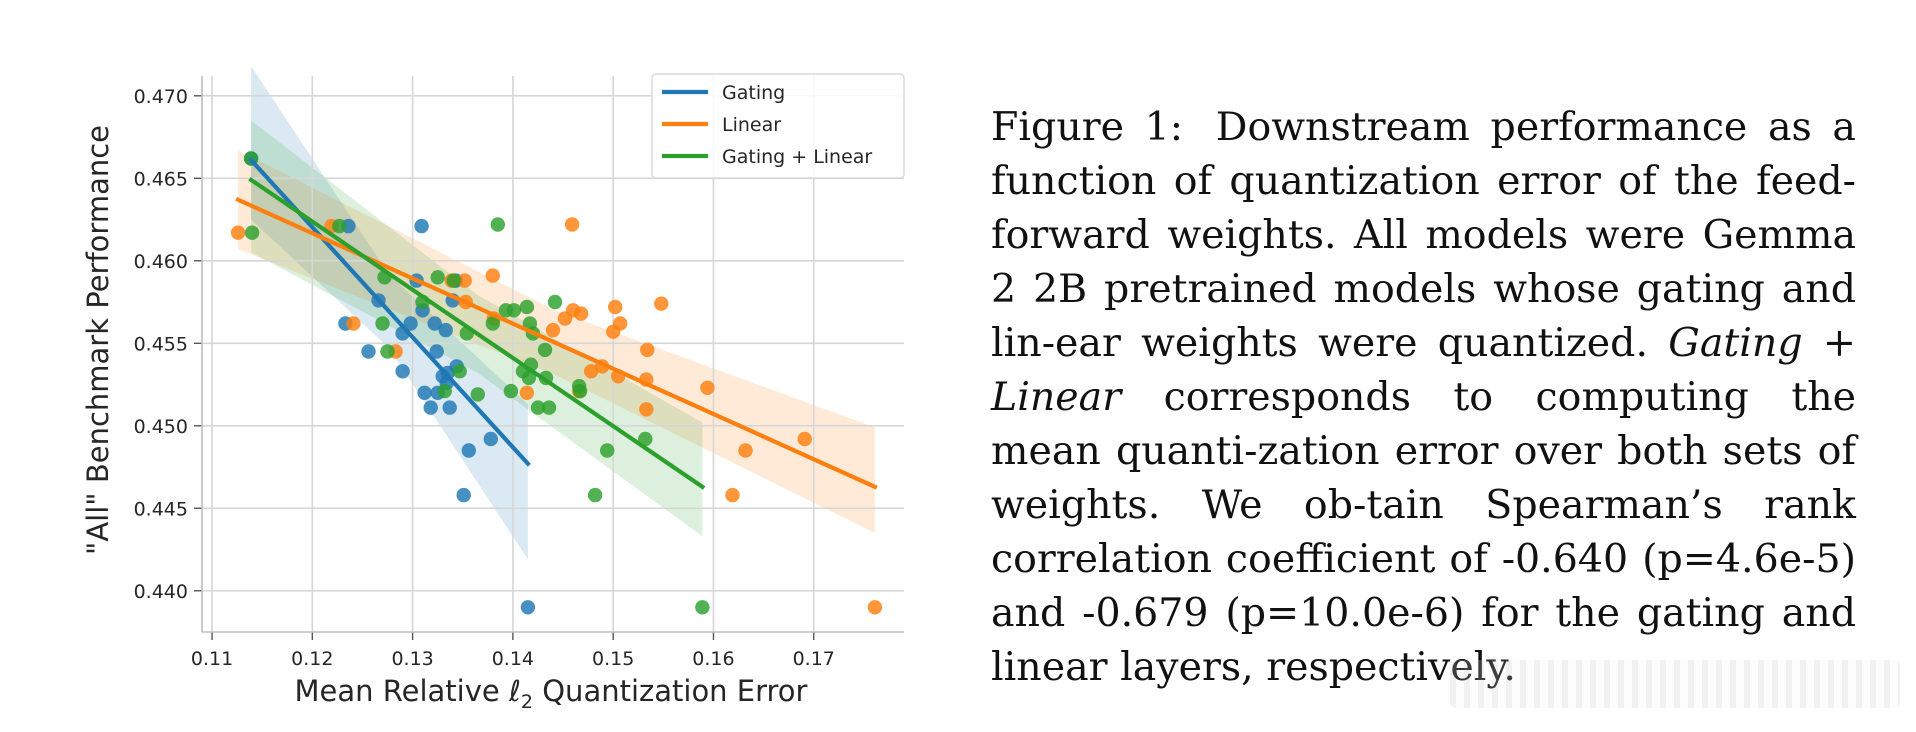  Describe the element at coordinates (161, 179) in the screenshot. I see `y-tick-label: 0.465` at that location.